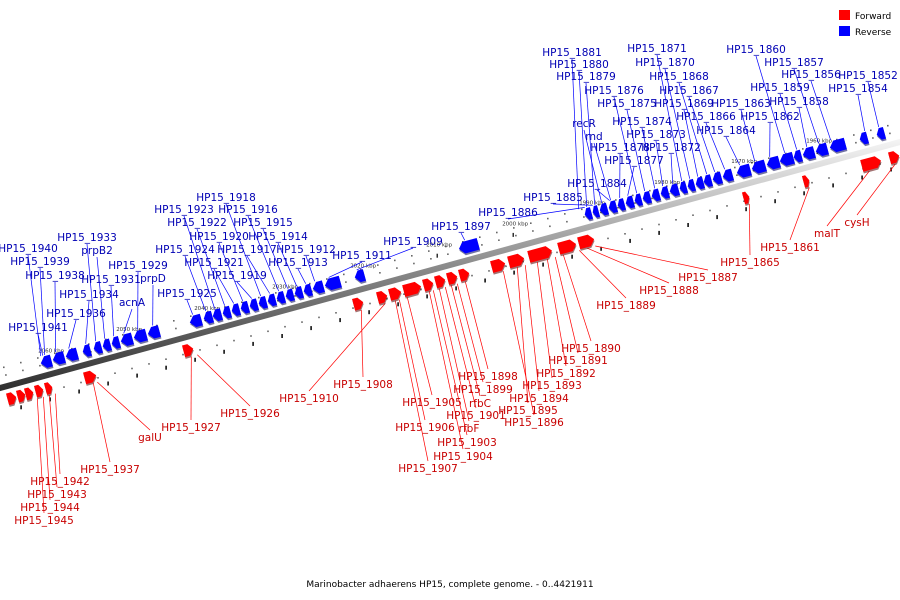 The image size is (900, 600). Describe the element at coordinates (483, 390) in the screenshot. I see `gene-label: HP15_1899` at that location.